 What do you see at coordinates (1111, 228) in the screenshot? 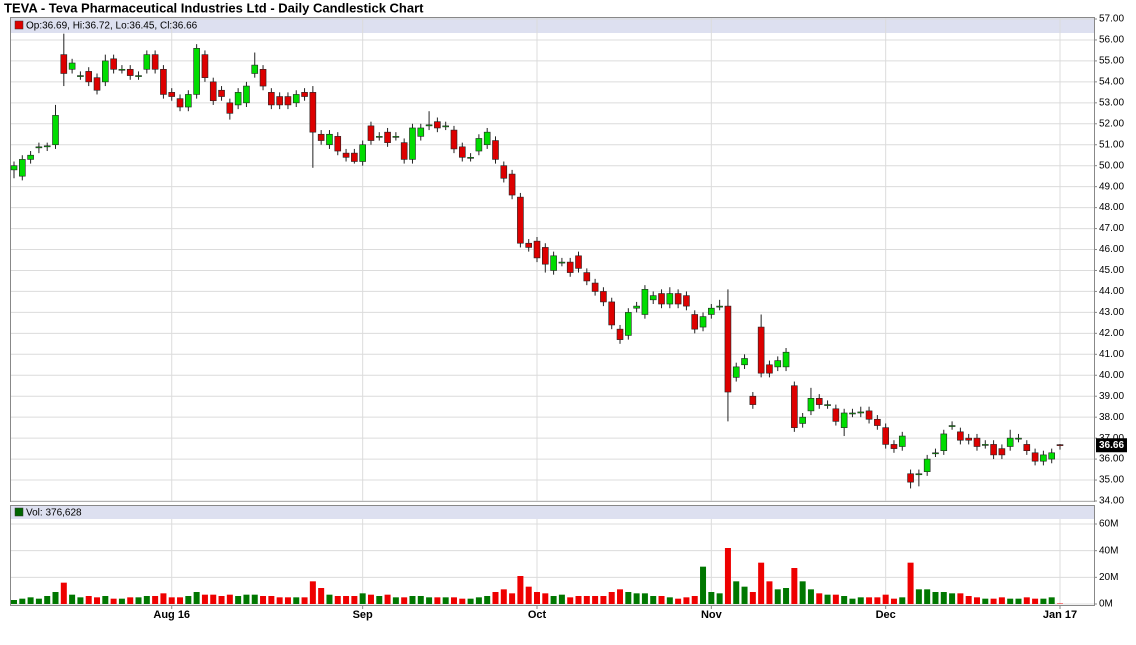
I see `y-tick-label: 47.00` at bounding box center [1111, 228].